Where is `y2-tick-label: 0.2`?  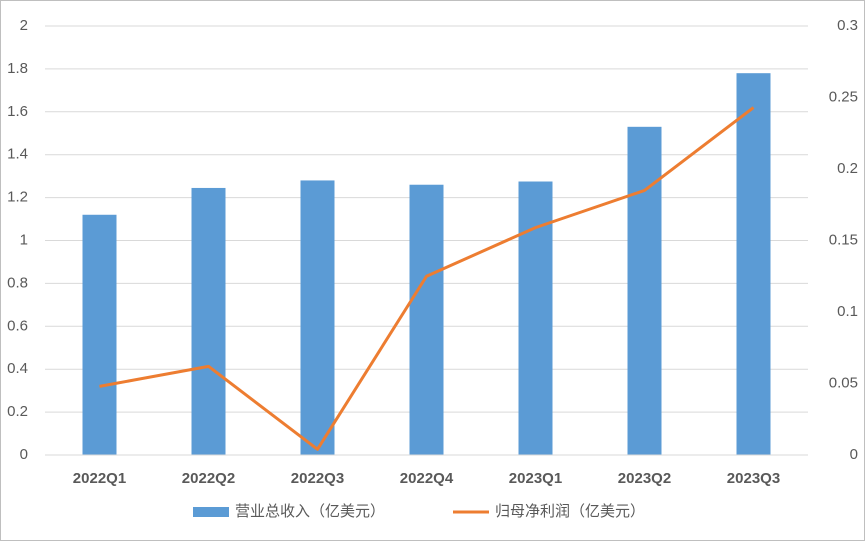
y2-tick-label: 0.2 is located at coordinates (847, 168).